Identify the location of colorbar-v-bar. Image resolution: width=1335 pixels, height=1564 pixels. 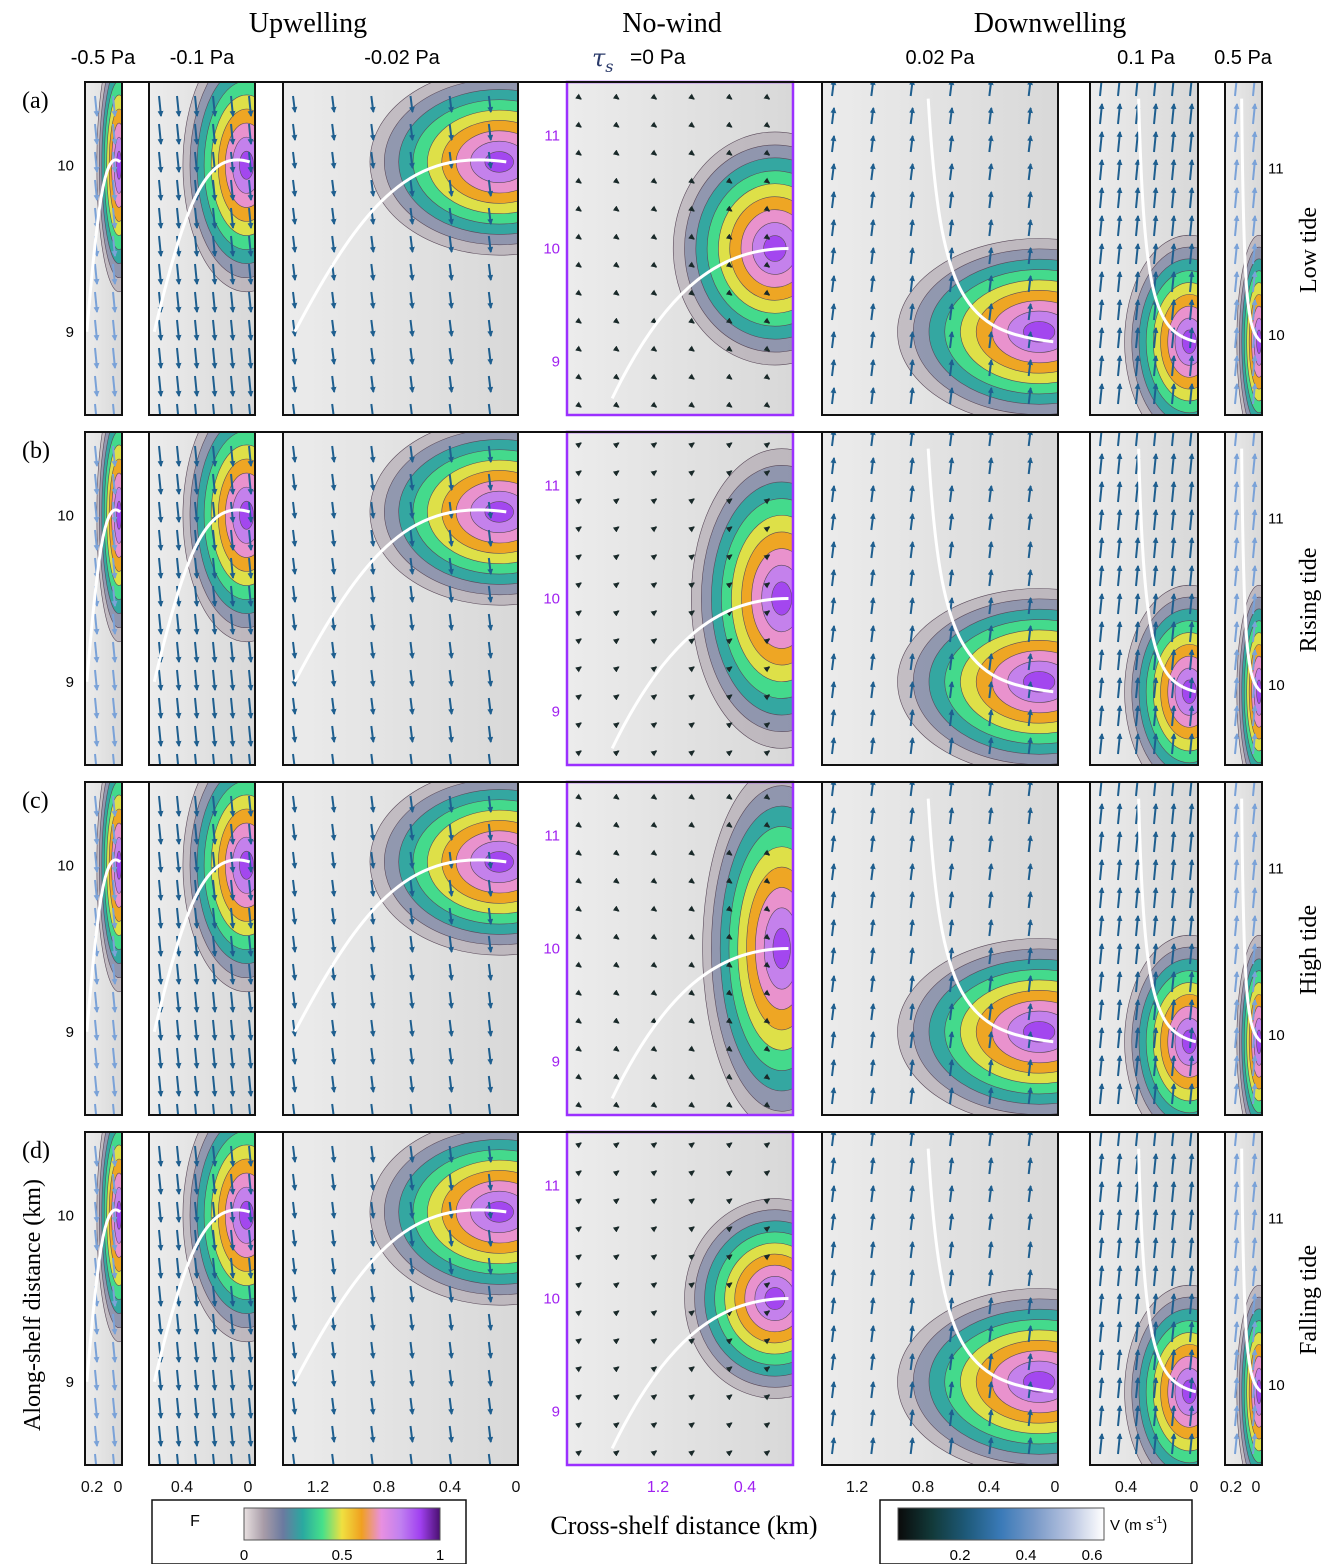
(1001, 1524).